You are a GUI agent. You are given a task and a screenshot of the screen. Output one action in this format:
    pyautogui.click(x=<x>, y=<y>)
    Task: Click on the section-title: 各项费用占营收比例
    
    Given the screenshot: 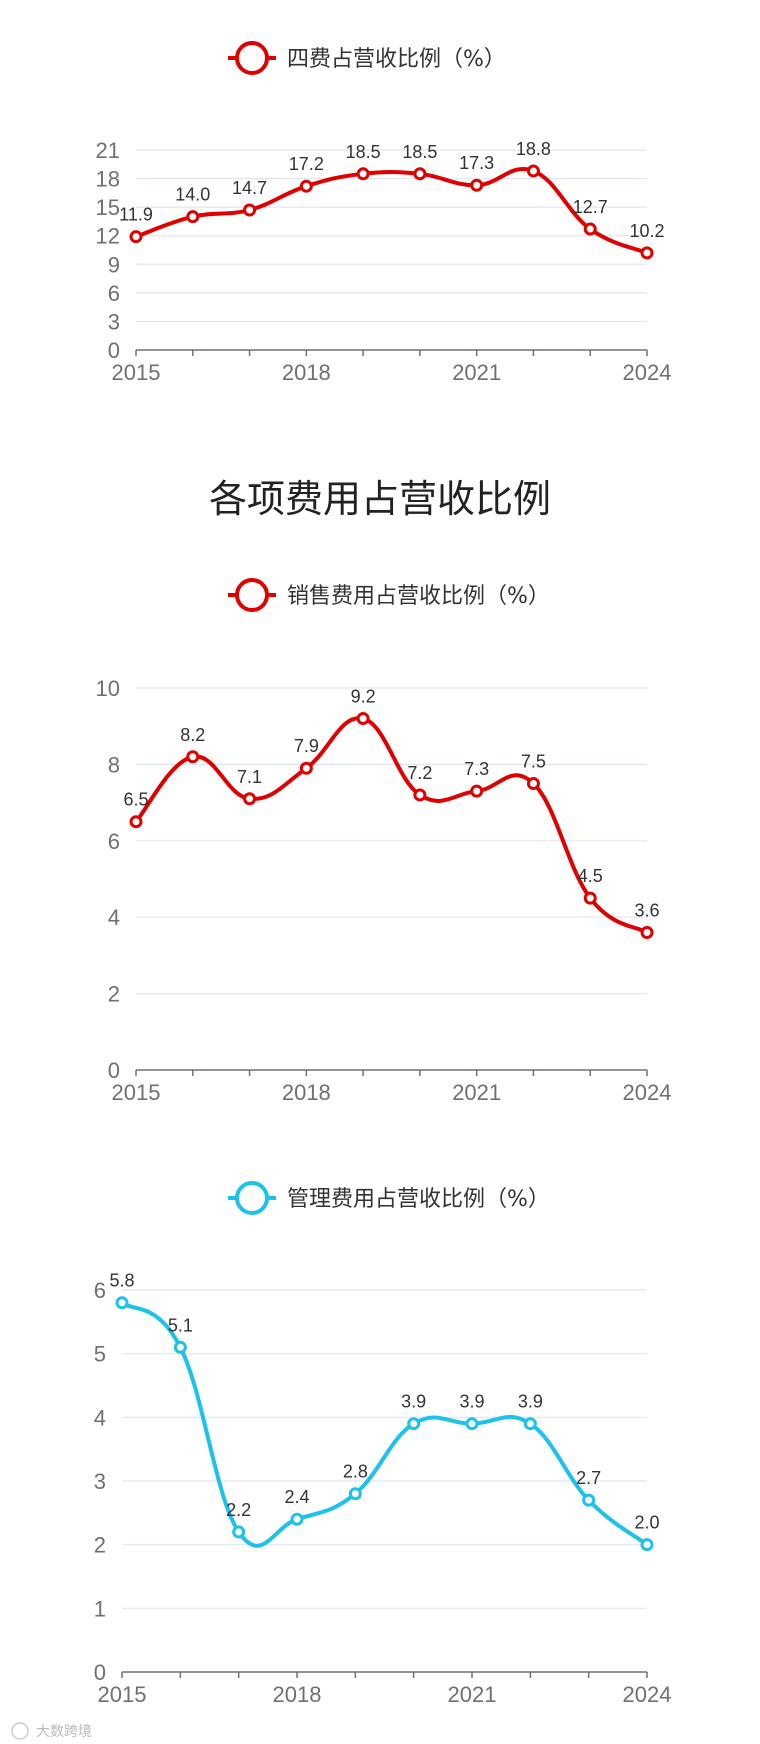 What is the action you would take?
    pyautogui.click(x=380, y=499)
    